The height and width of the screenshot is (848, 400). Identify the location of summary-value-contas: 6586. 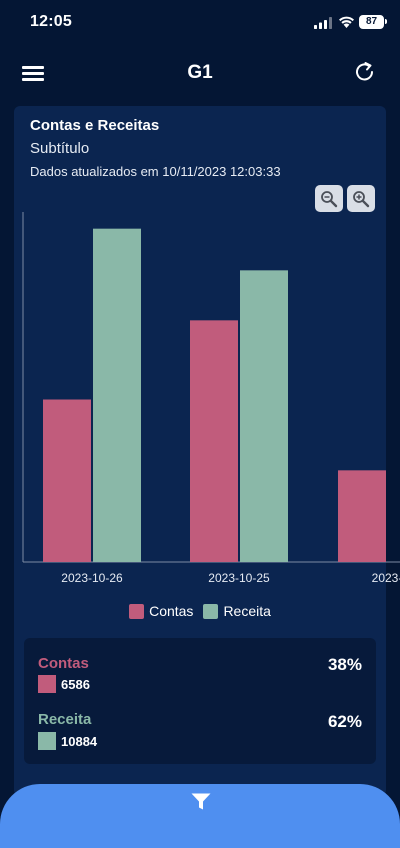
(75, 684).